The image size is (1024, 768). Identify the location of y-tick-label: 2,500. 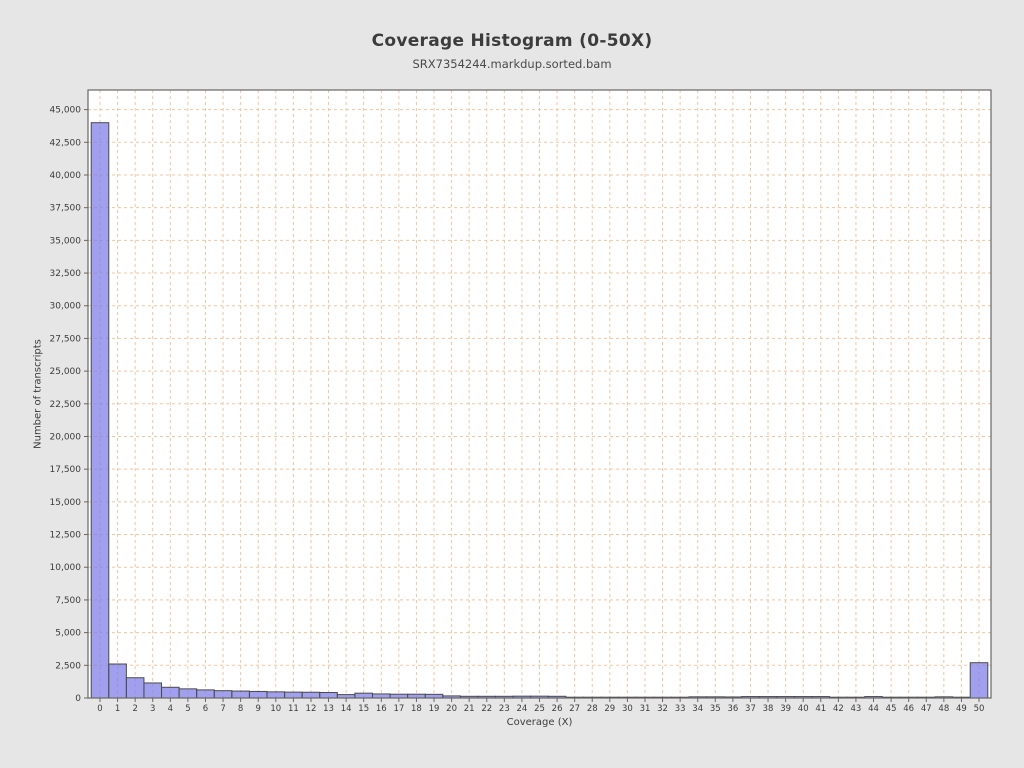
(68, 666).